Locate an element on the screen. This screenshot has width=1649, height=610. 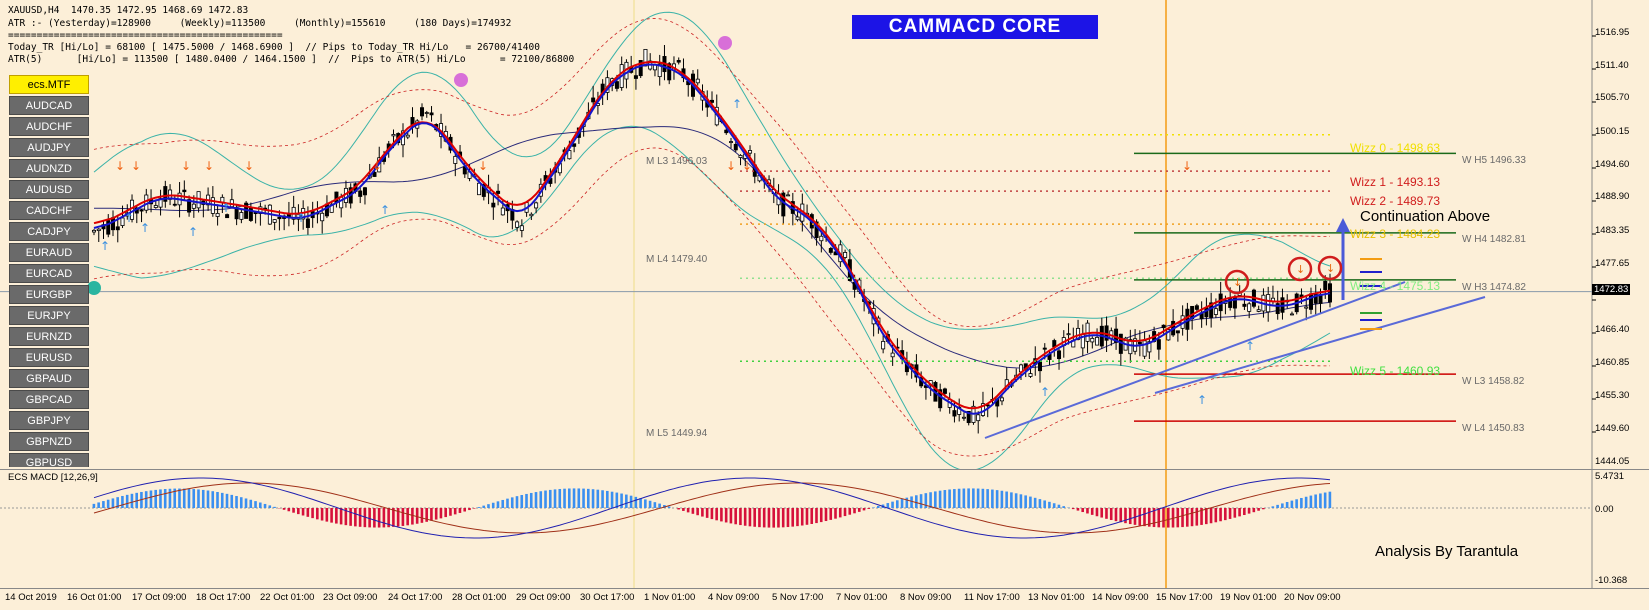
time-tick: 20 Nov 09:00 is located at coordinates (1312, 597).